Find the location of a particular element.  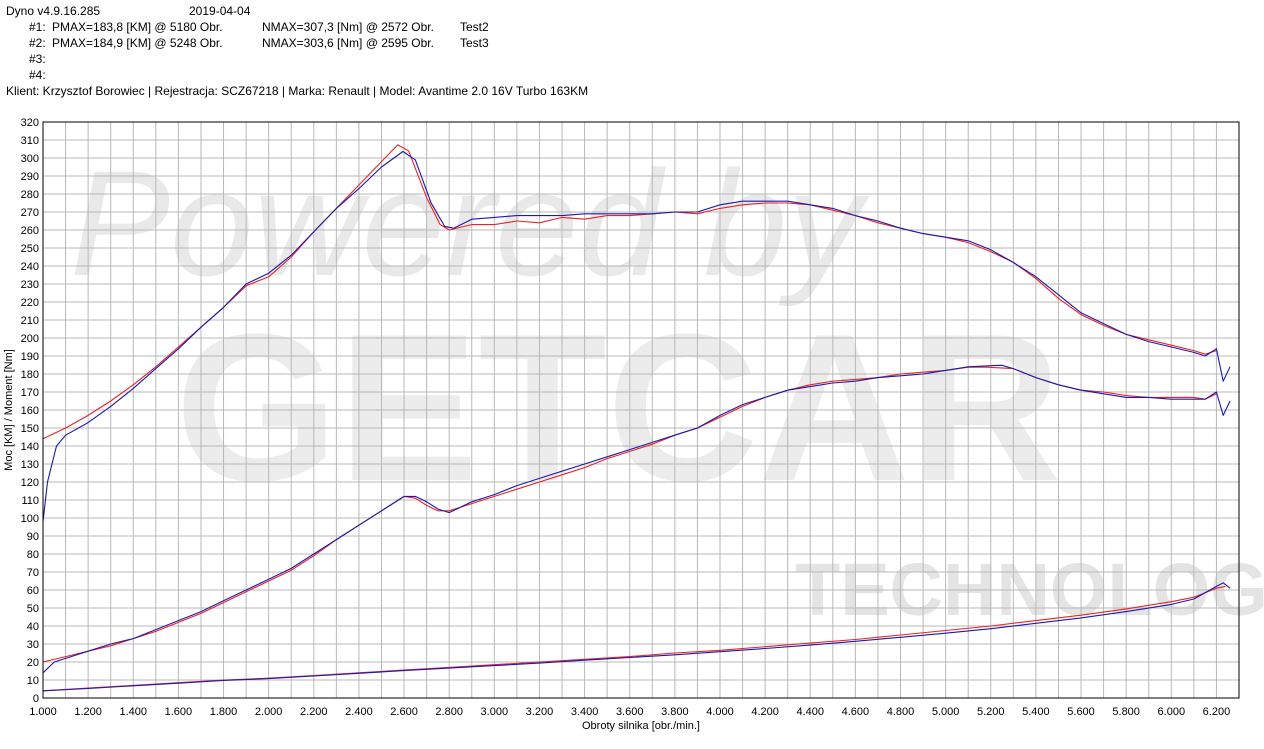

x-tick-label: 5.400 is located at coordinates (1036, 712).